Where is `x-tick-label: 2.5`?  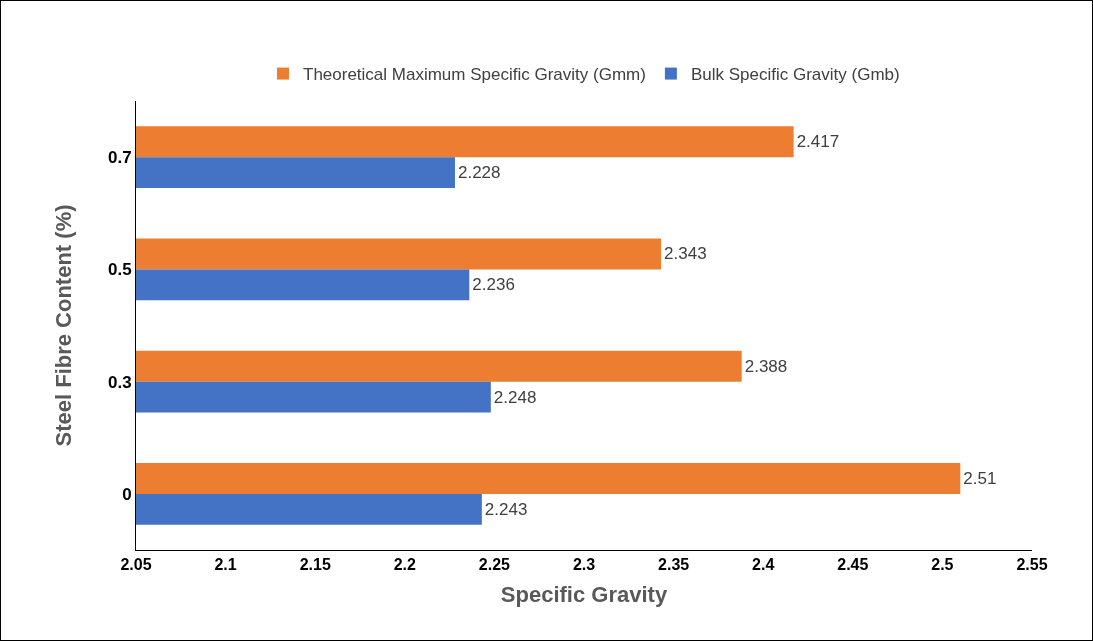 x-tick-label: 2.5 is located at coordinates (942, 565).